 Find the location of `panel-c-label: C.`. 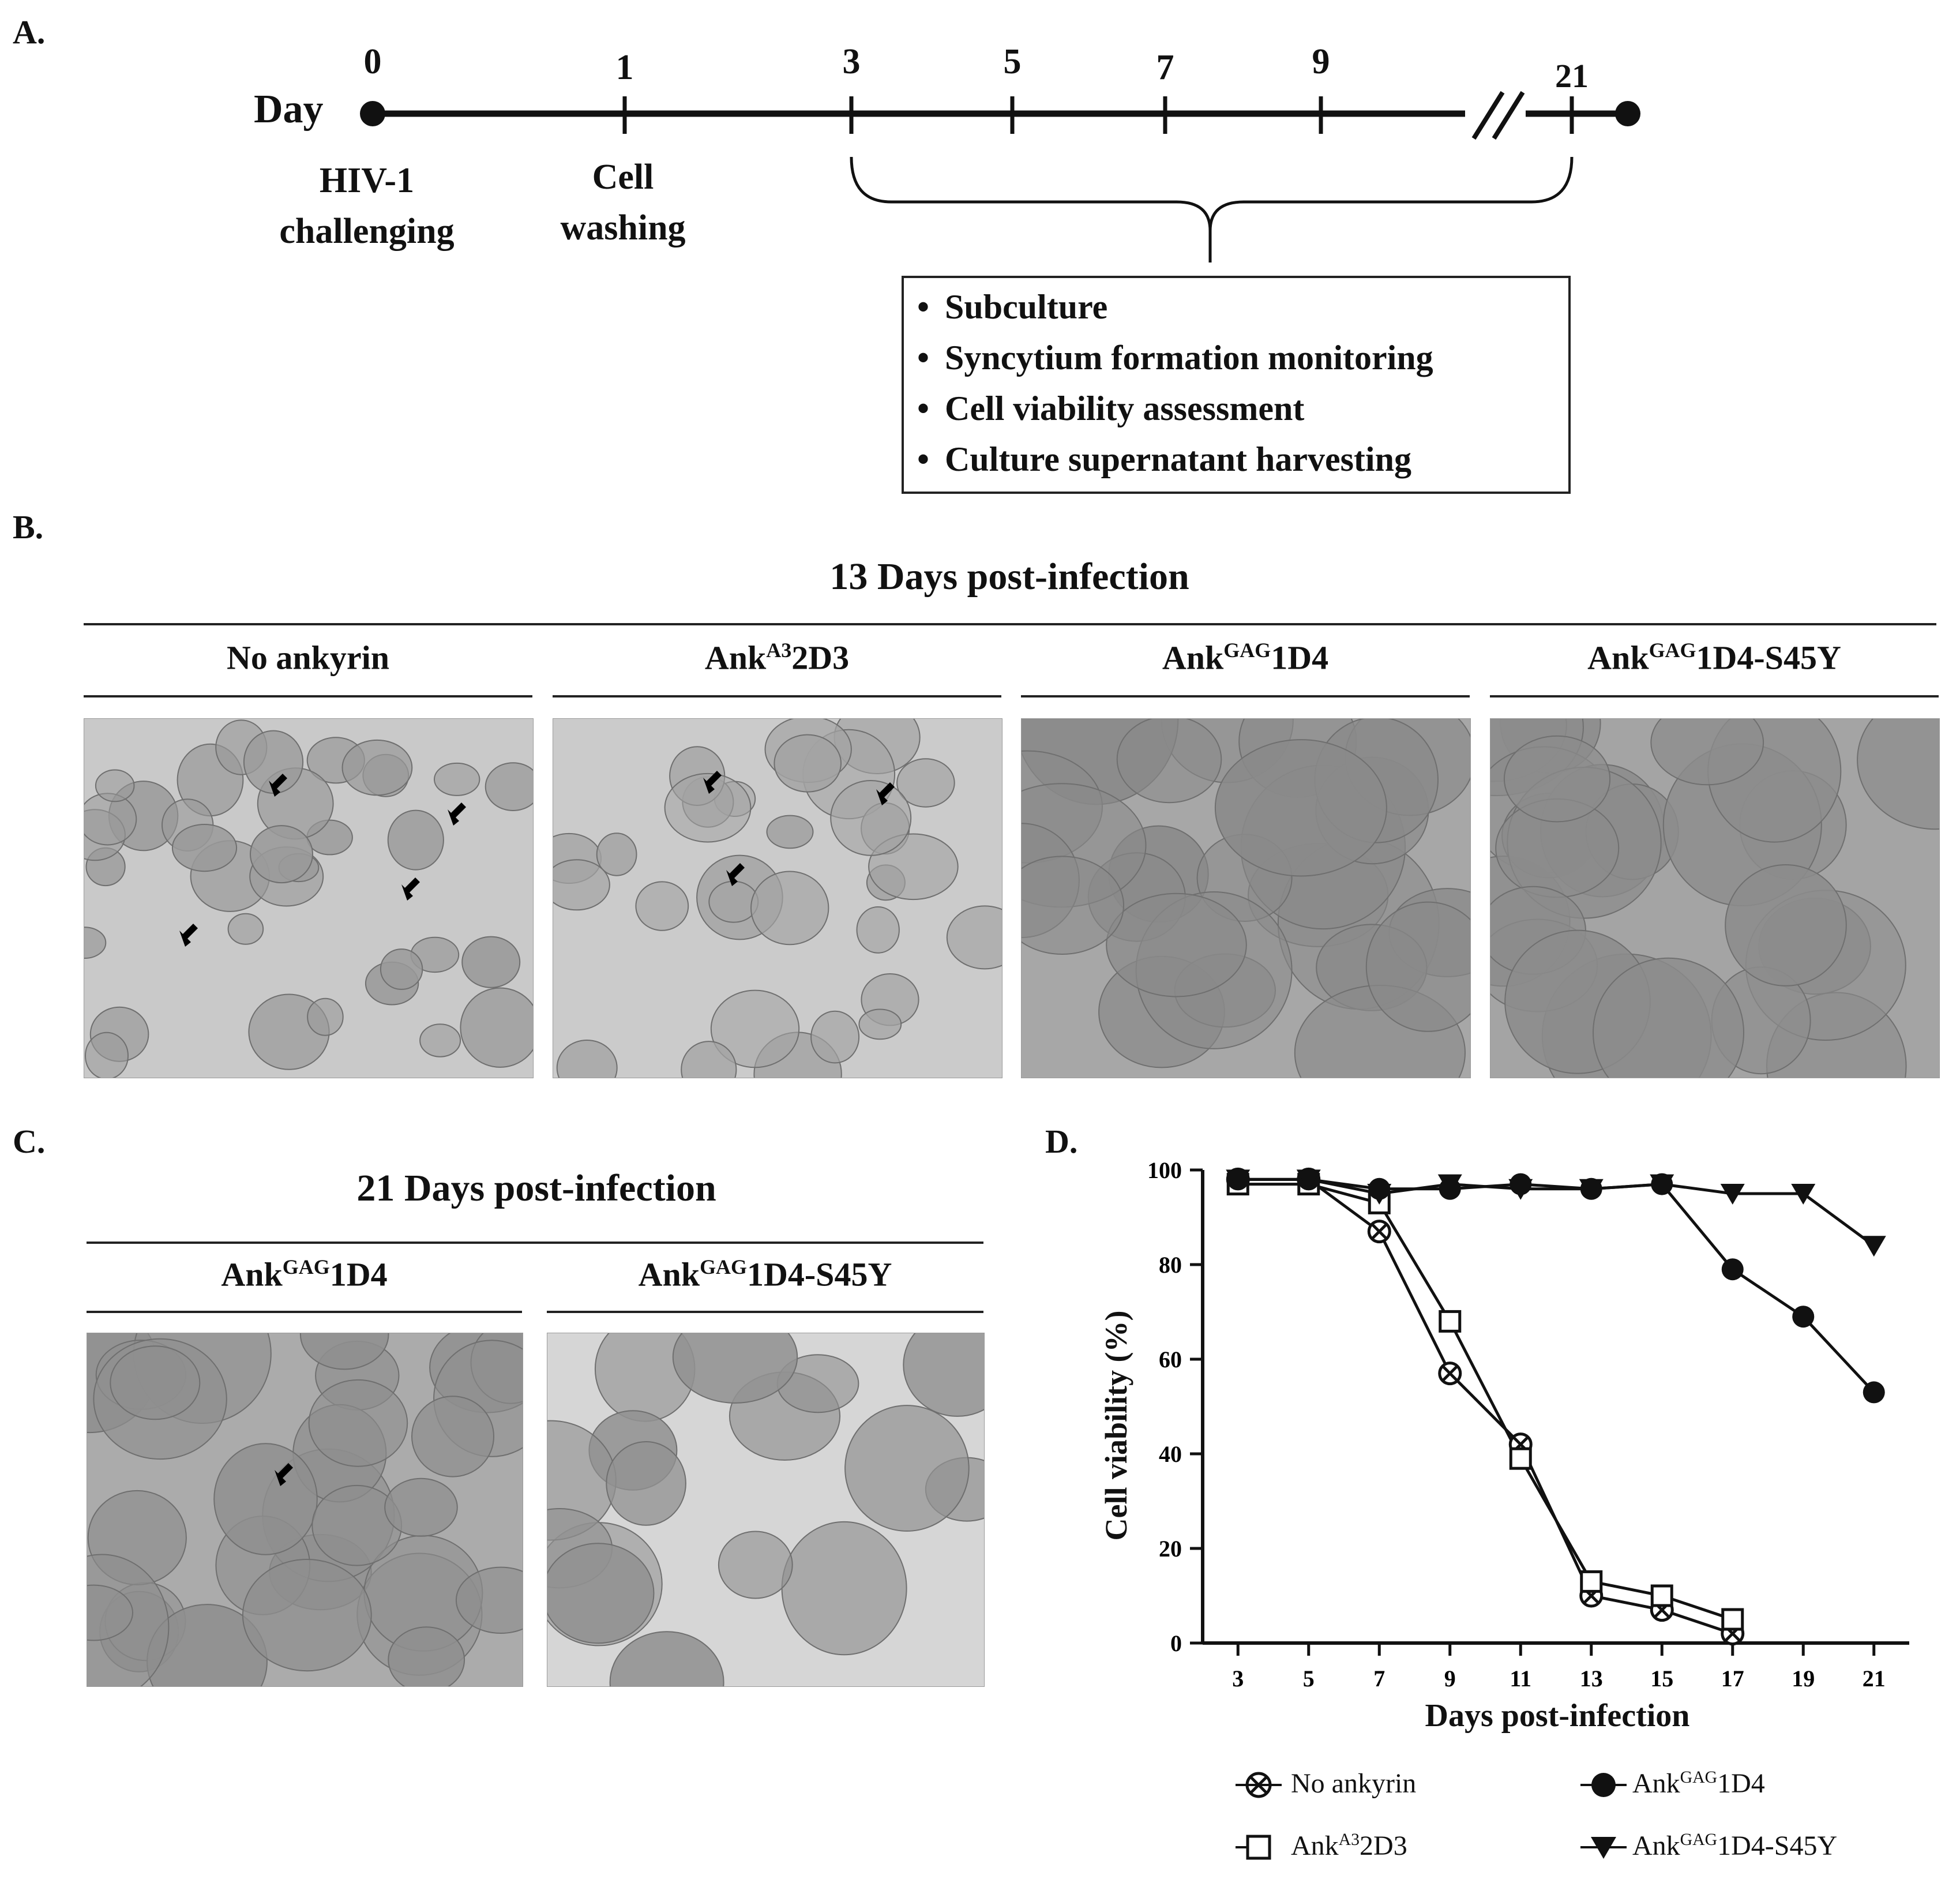

panel-c-label: C. is located at coordinates (29, 1141).